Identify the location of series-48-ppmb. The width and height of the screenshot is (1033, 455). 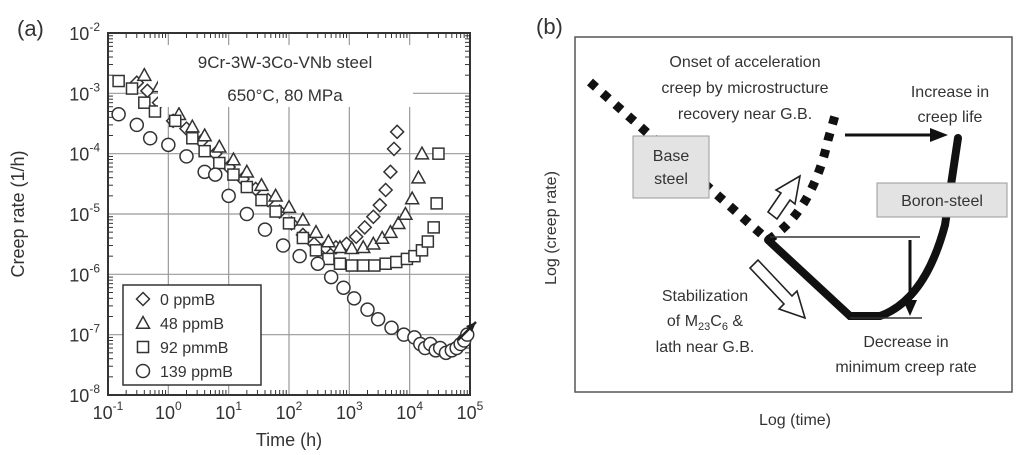
(283, 161).